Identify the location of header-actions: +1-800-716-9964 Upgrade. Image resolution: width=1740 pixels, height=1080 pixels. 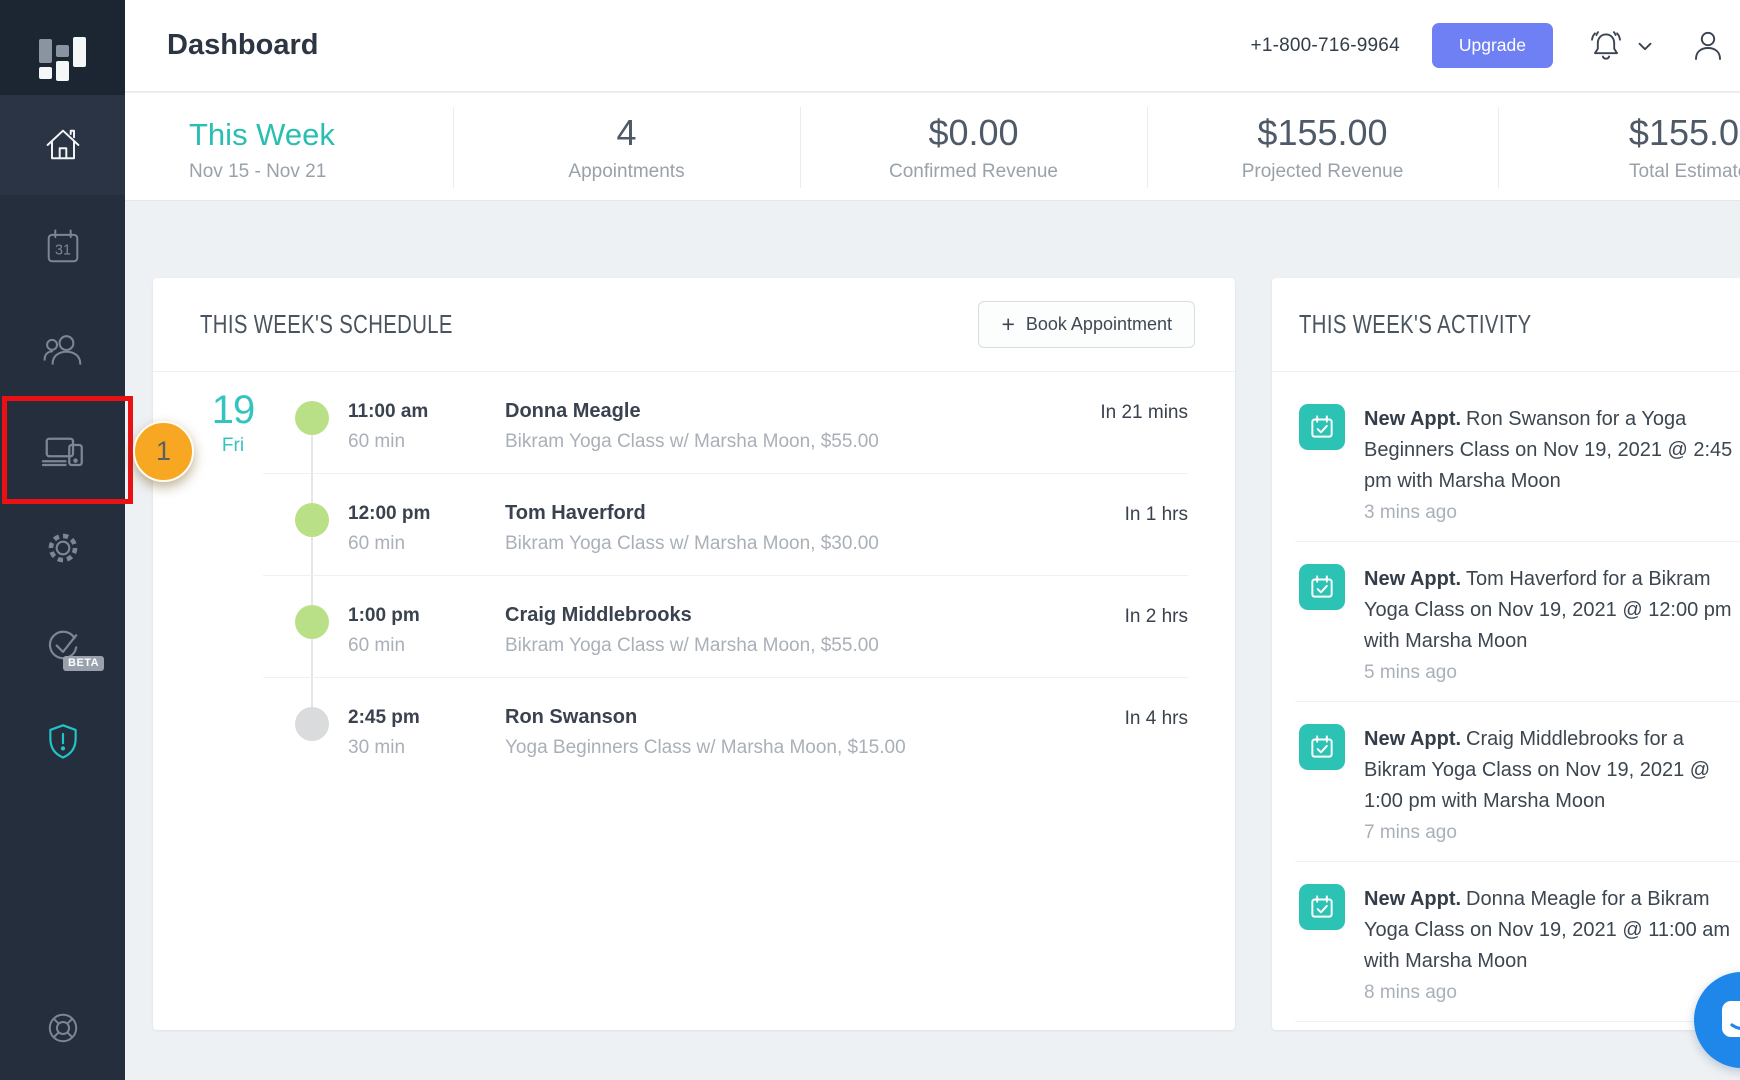
(1489, 45).